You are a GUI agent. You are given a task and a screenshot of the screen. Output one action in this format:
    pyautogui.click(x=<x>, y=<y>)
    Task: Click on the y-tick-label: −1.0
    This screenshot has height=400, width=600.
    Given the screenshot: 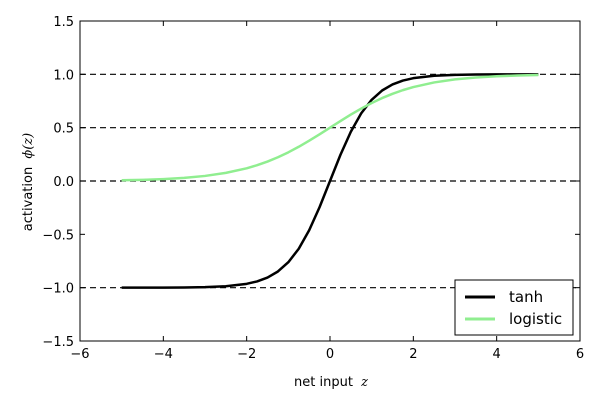 What is the action you would take?
    pyautogui.click(x=58, y=289)
    